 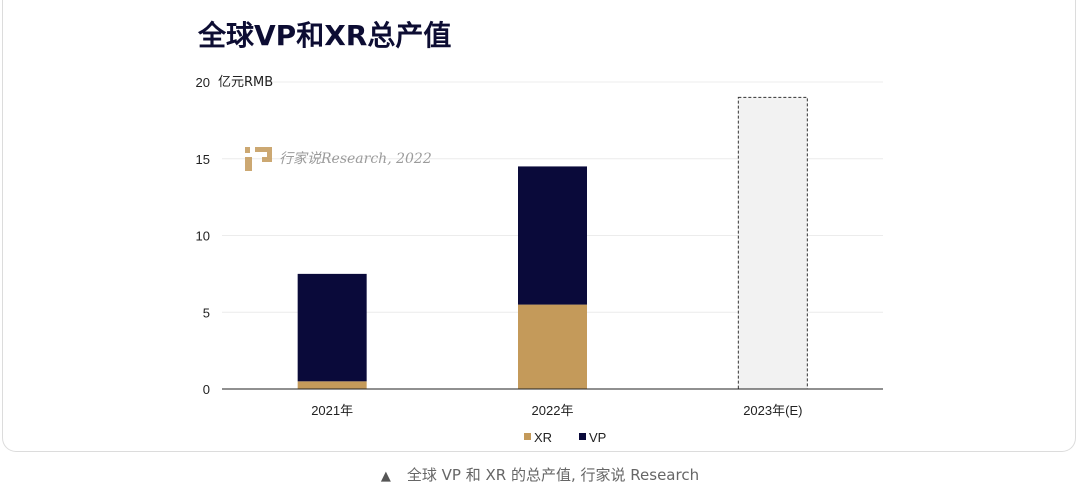 I want to click on bar-estimate, so click(x=772, y=243).